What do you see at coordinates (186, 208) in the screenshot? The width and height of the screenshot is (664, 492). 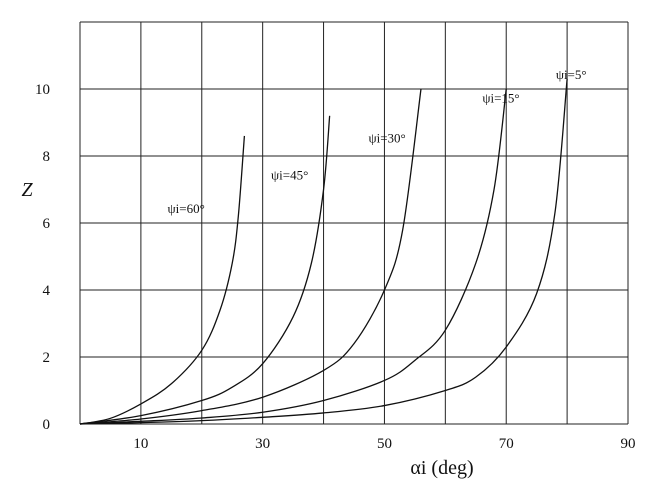 I see `series-label: ψi=60°` at bounding box center [186, 208].